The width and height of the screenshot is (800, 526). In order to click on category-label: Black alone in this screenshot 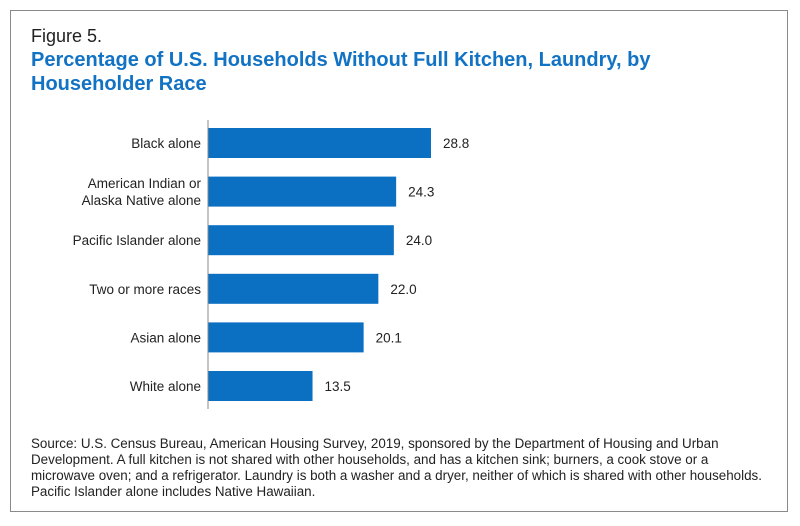, I will do `click(166, 143)`.